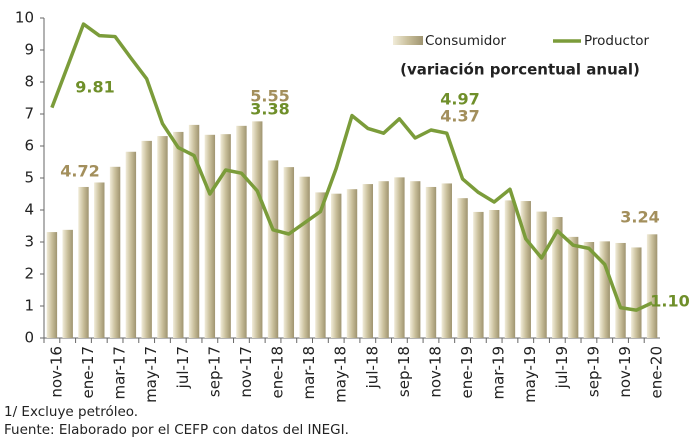  I want to click on legend-label: Productor, so click(617, 41).